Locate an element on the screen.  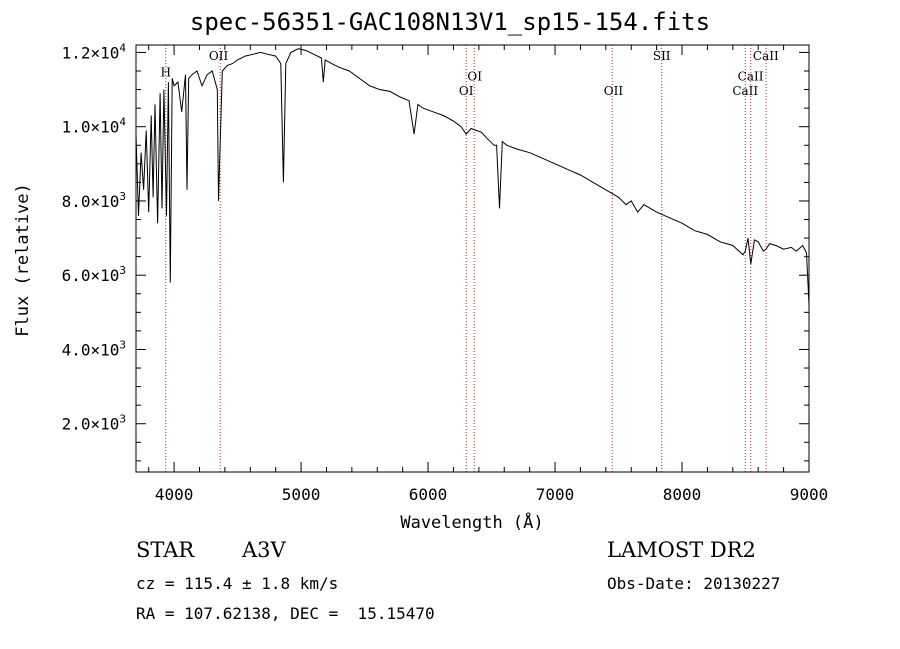
survey-name: LAMOST DR2 is located at coordinates (681, 550).